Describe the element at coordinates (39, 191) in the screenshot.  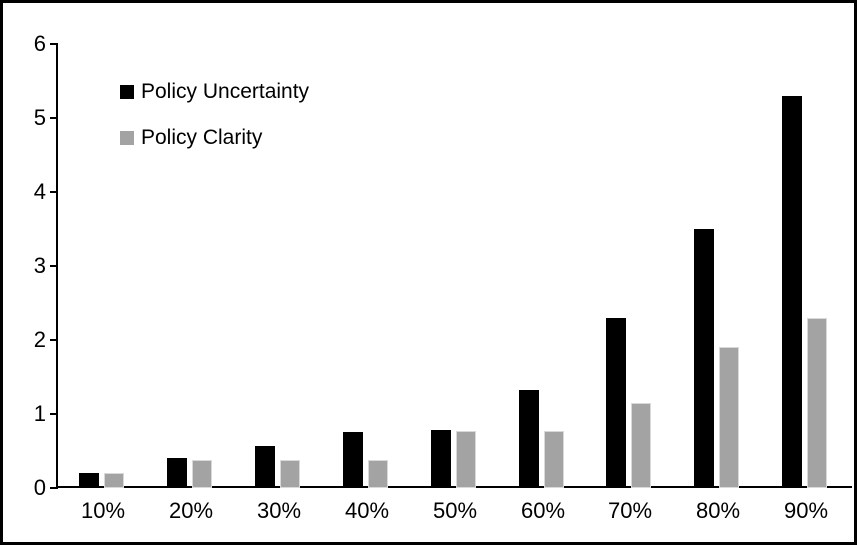
I see `y-tick-label: 4` at that location.